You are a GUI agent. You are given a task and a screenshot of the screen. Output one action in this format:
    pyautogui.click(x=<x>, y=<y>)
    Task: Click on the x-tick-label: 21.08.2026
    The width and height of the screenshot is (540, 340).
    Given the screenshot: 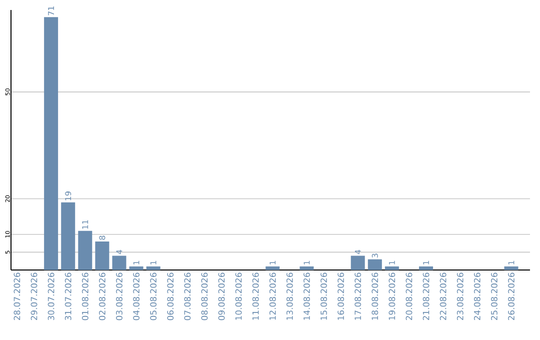 What is the action you would take?
    pyautogui.click(x=426, y=296)
    